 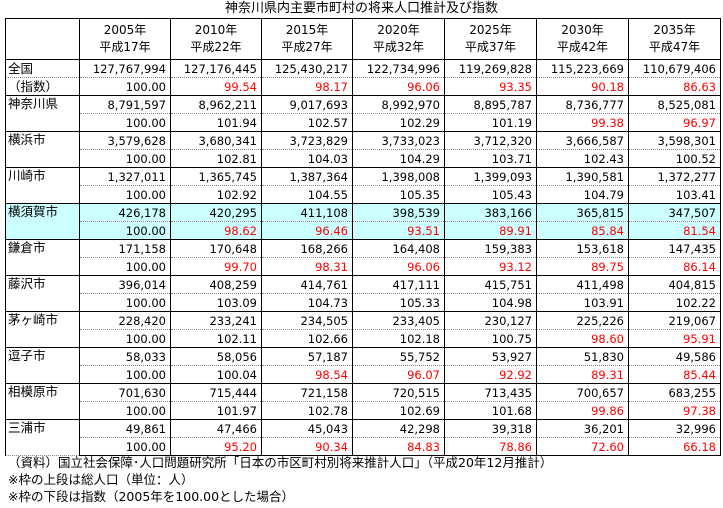 What do you see at coordinates (582, 194) in the screenshot?
I see `index-cell: 104.79` at bounding box center [582, 194].